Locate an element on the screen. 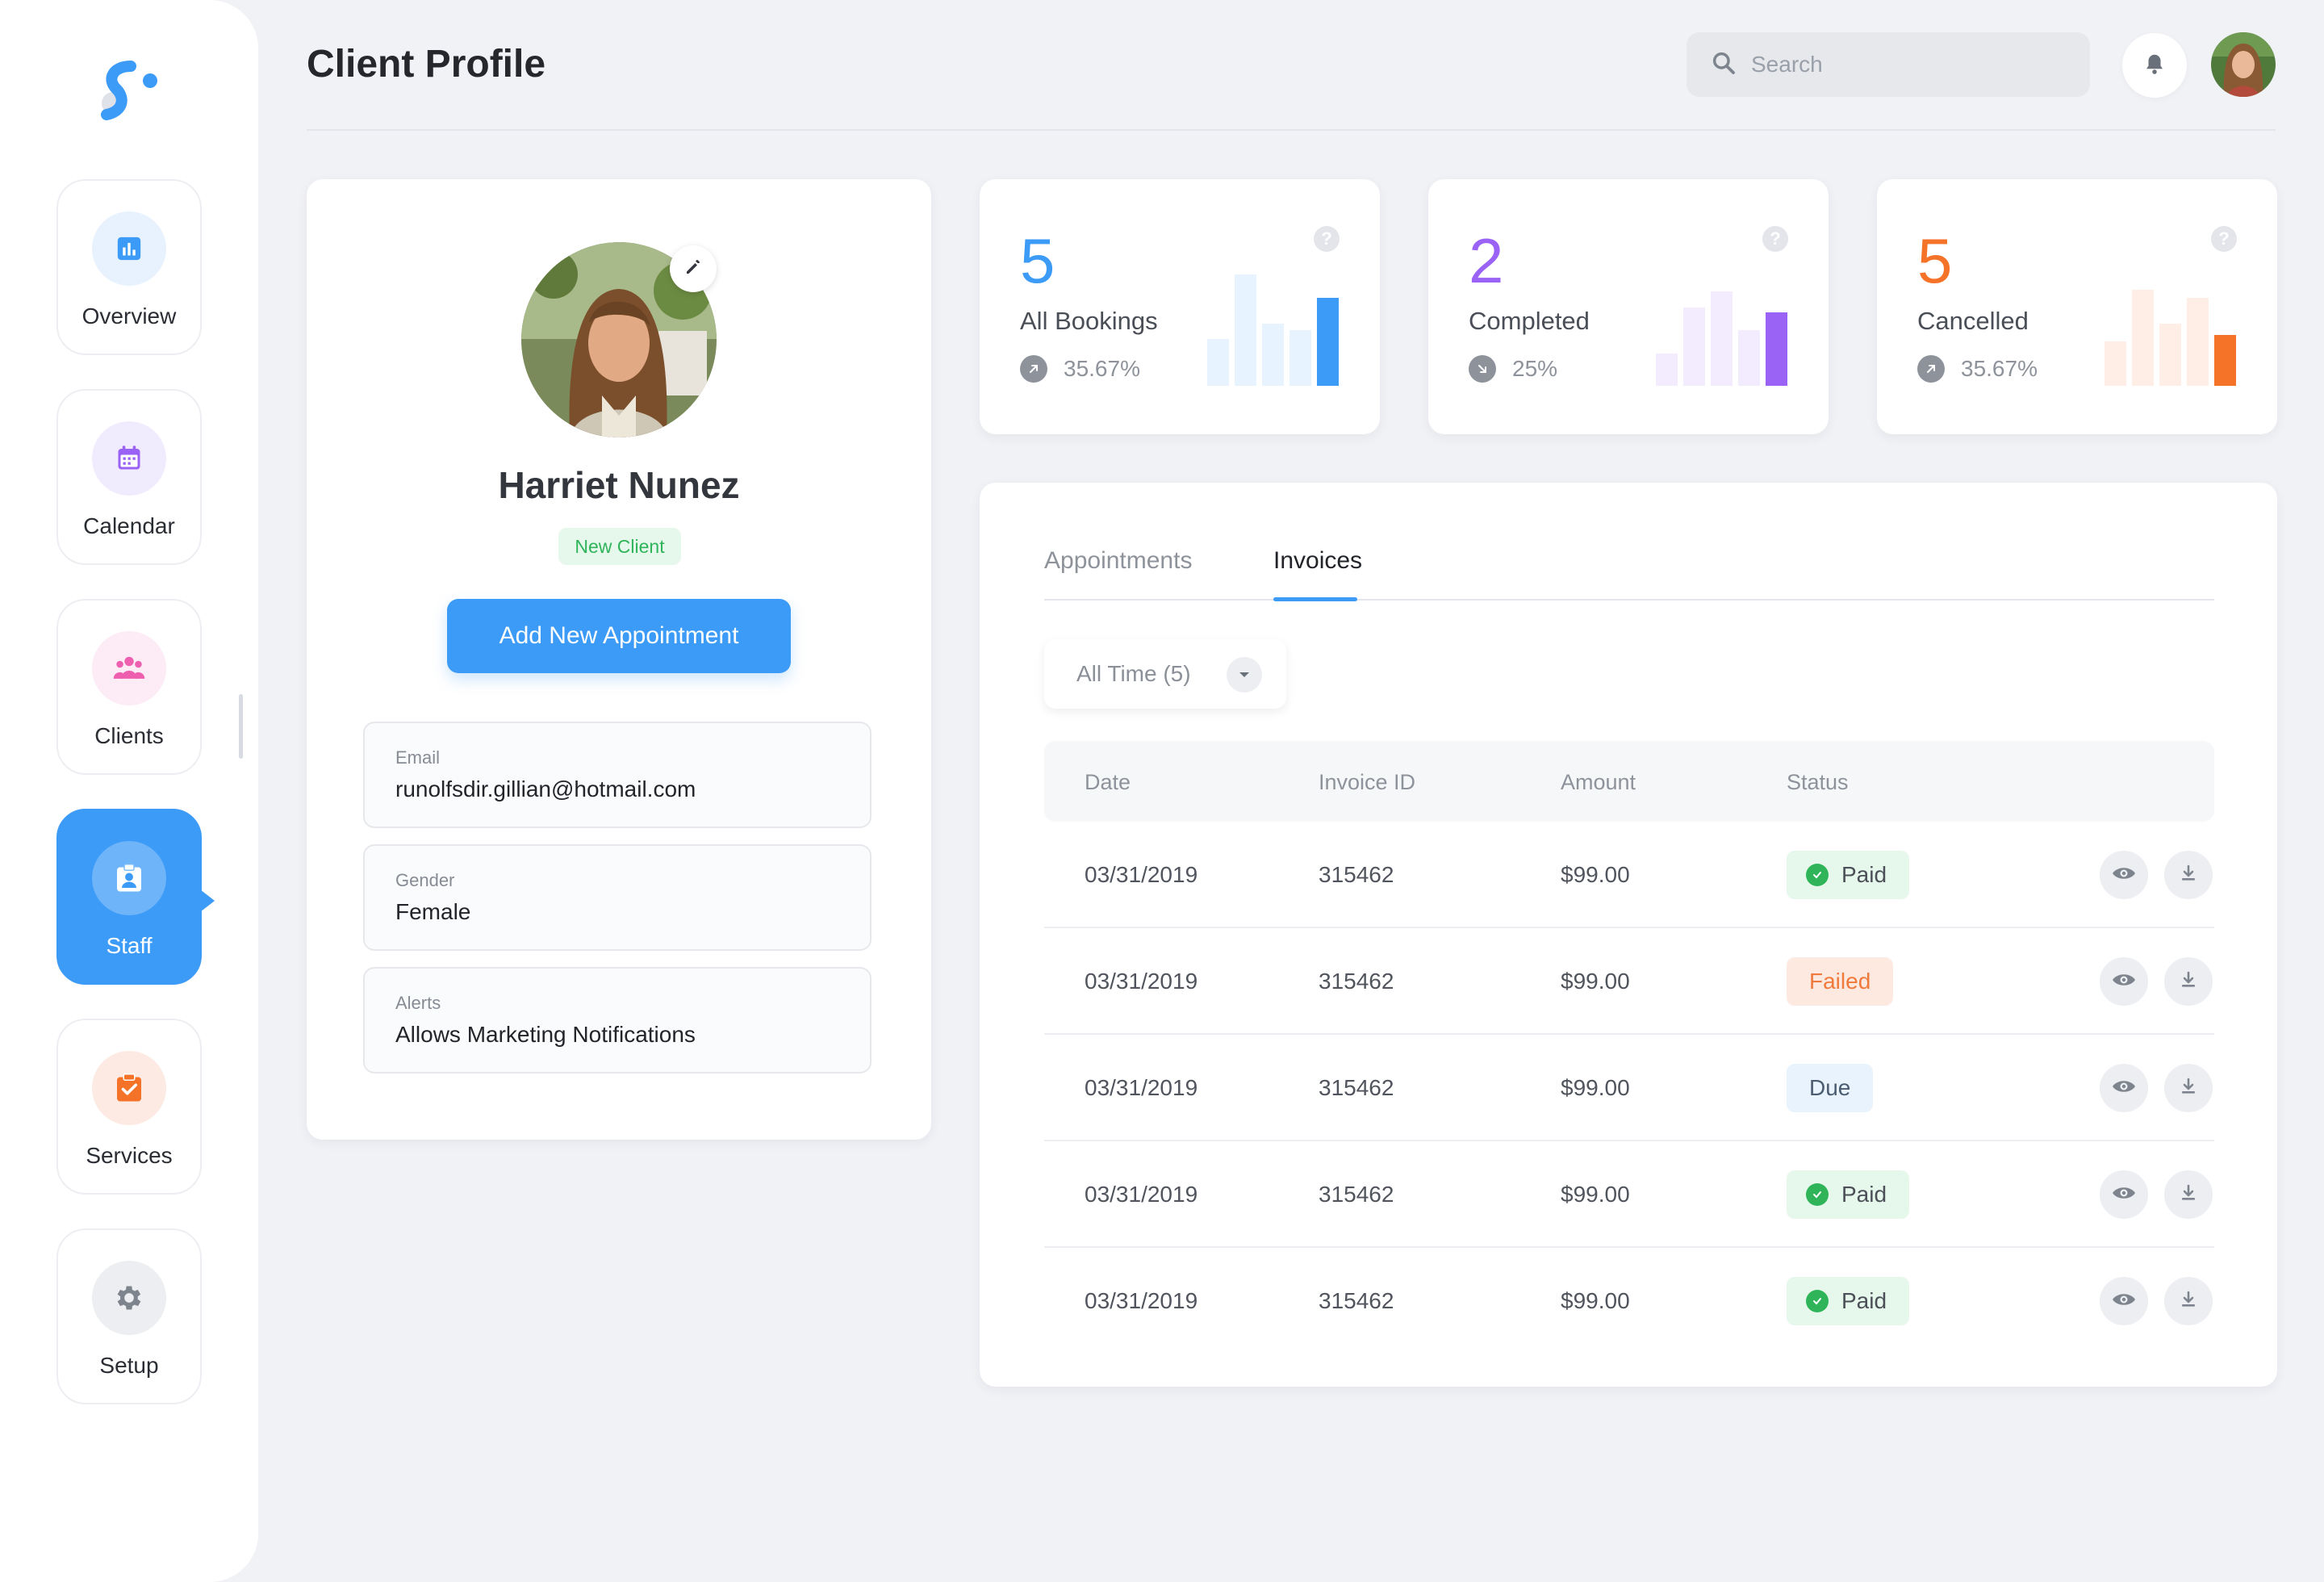  search-placeholder: Search is located at coordinates (1787, 64).